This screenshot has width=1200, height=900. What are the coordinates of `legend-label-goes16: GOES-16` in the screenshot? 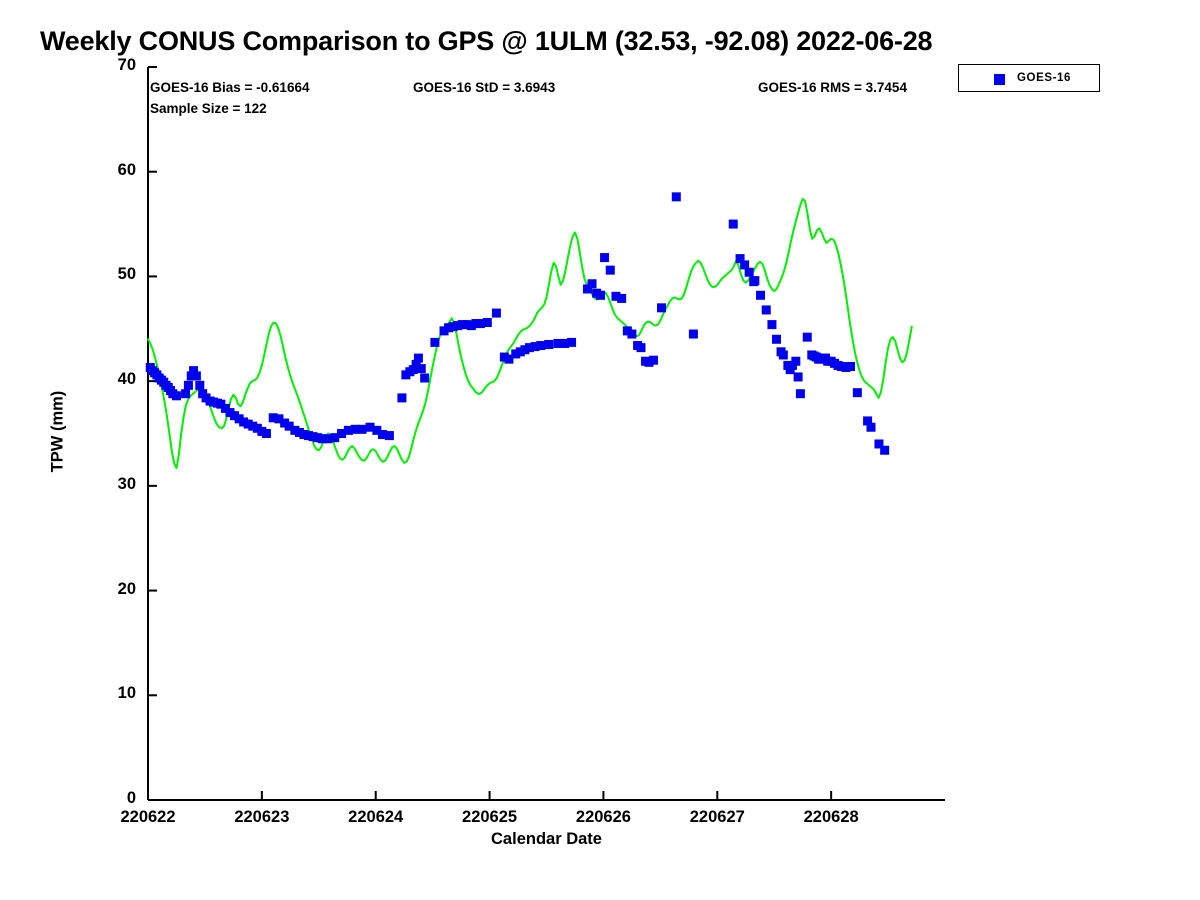 It's located at (1044, 78).